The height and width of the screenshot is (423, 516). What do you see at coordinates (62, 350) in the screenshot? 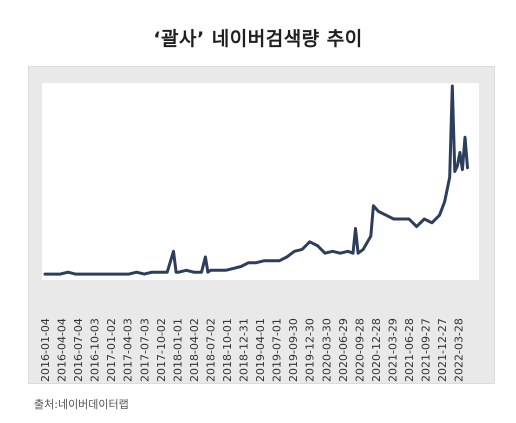
I see `x-tick-label: 2016-04-04` at bounding box center [62, 350].